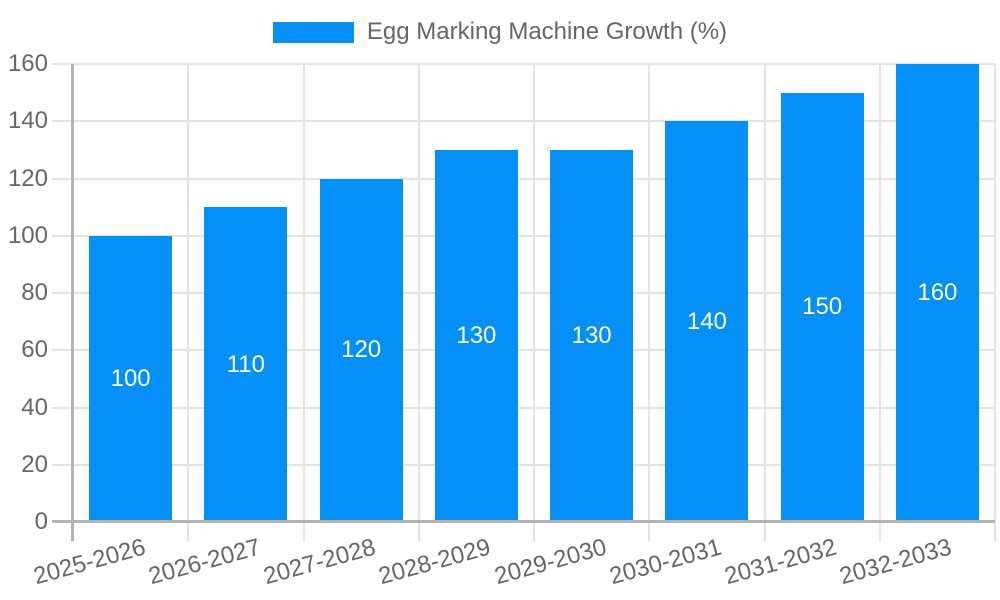 This screenshot has width=1000, height=600. I want to click on y-axis-tick-label: 140, so click(27, 121).